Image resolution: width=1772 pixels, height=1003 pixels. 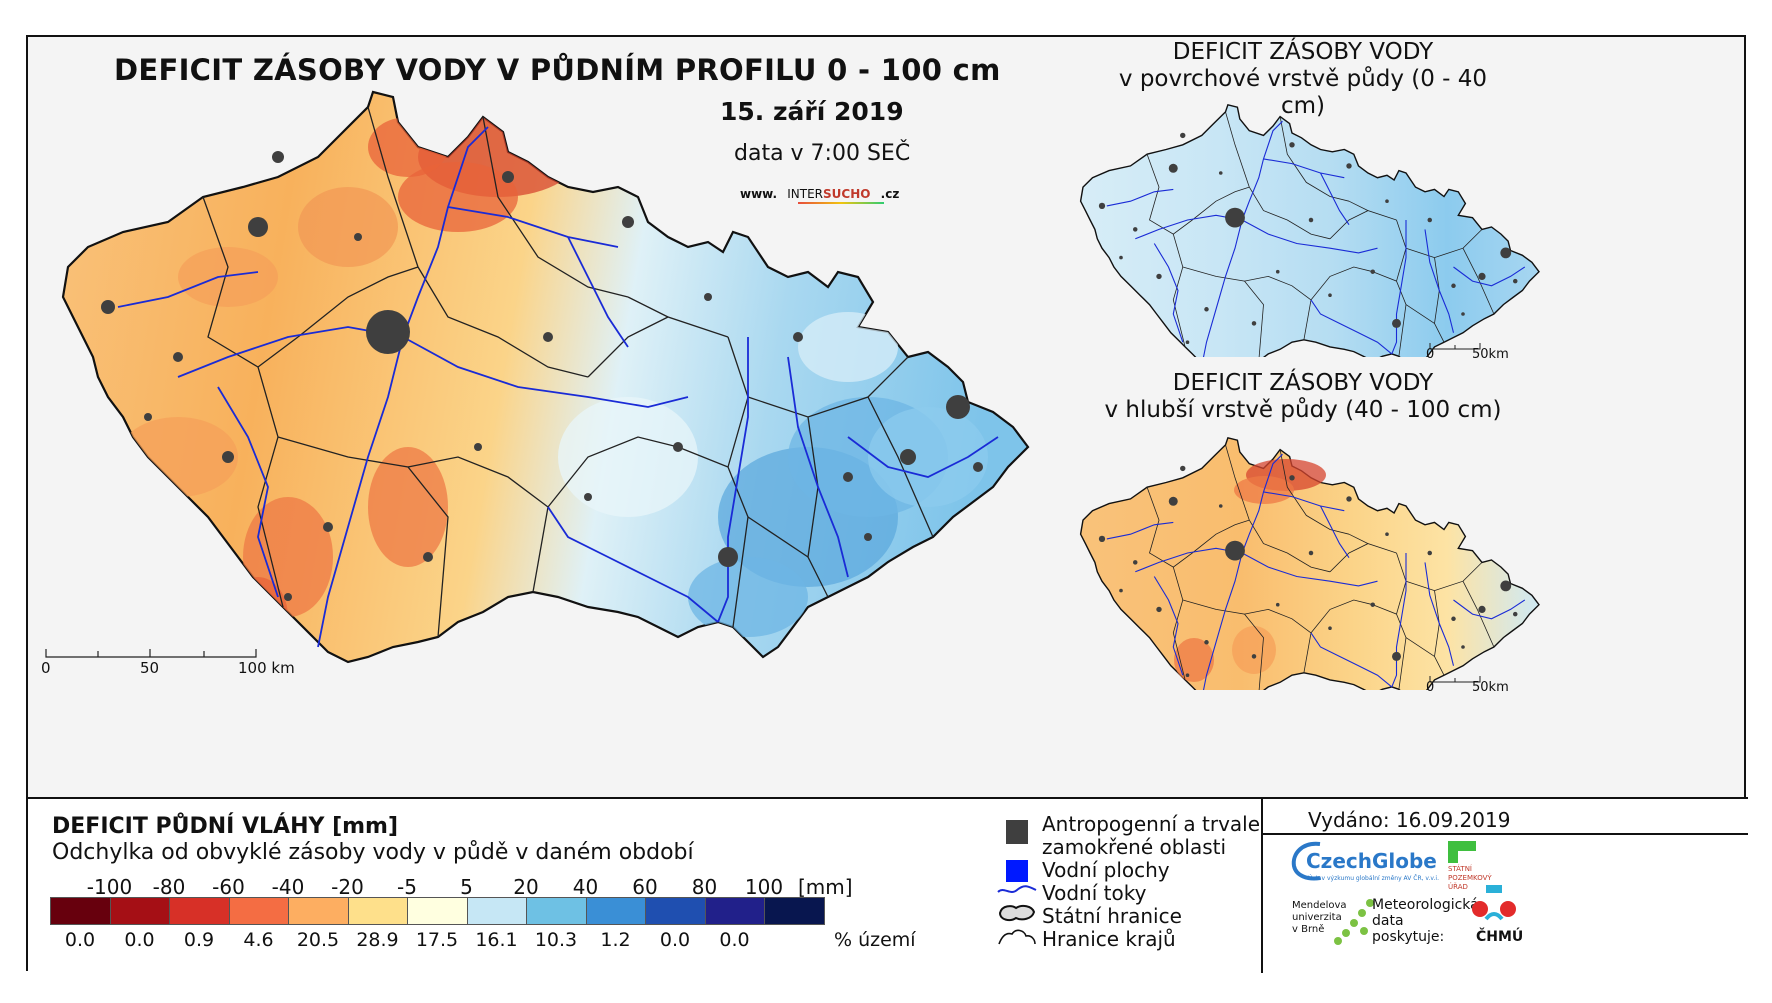 What do you see at coordinates (377, 940) in the screenshot?
I see `legend-percent: 28.9` at bounding box center [377, 940].